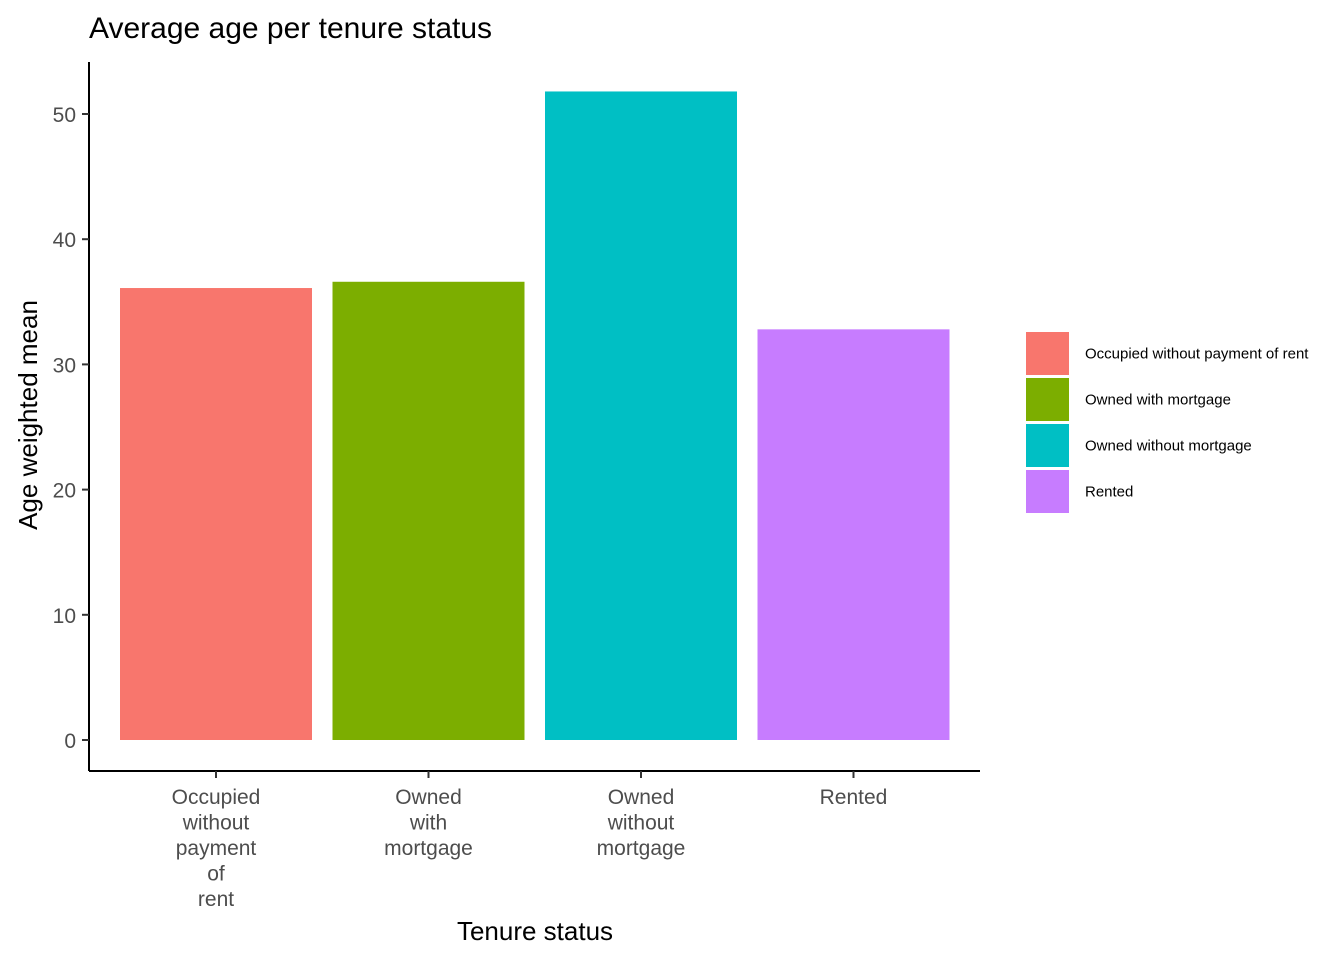 Image resolution: width=1344 pixels, height=960 pixels. What do you see at coordinates (70, 741) in the screenshot?
I see `y-tick-label: 0` at bounding box center [70, 741].